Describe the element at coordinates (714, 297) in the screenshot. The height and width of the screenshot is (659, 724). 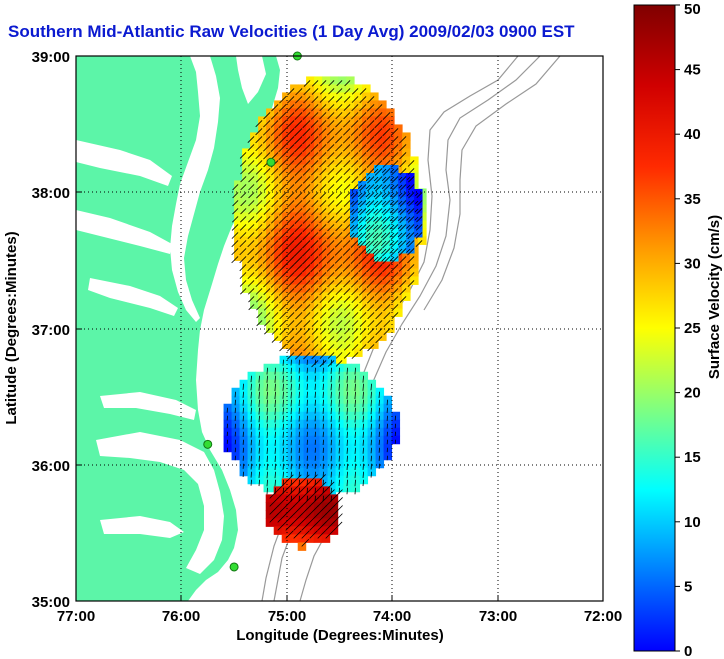
I see `colorbar-label: Surface Velocity (cm/s)` at that location.